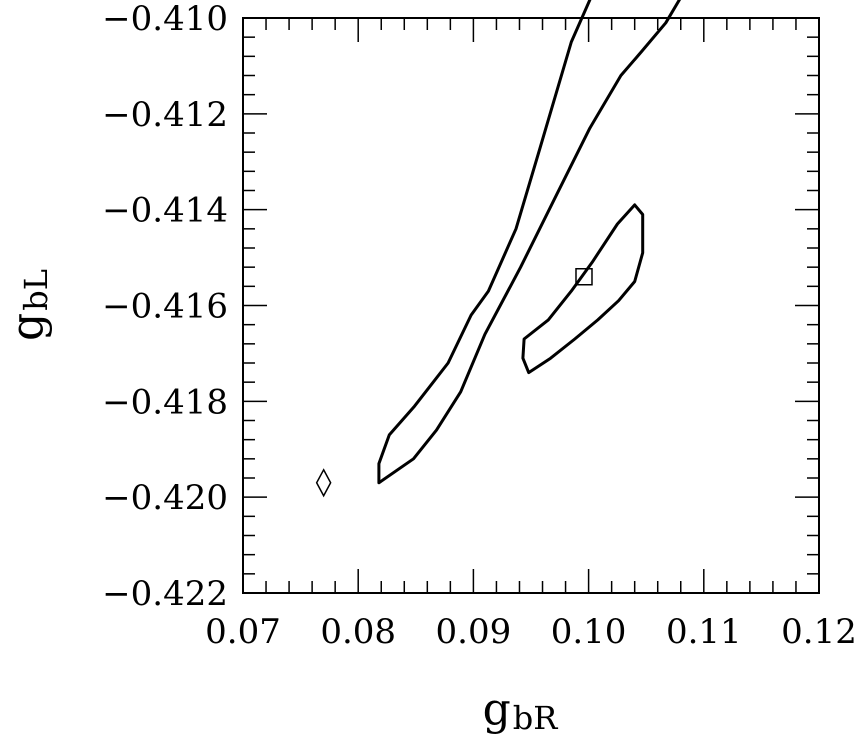  Describe the element at coordinates (474, 632) in the screenshot. I see `x-tick-label: 0.09` at that location.